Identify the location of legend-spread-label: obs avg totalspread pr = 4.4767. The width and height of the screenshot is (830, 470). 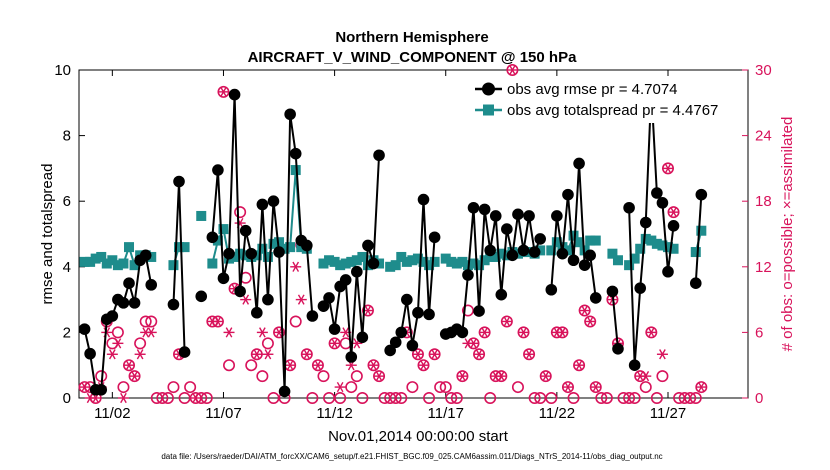
(612, 110).